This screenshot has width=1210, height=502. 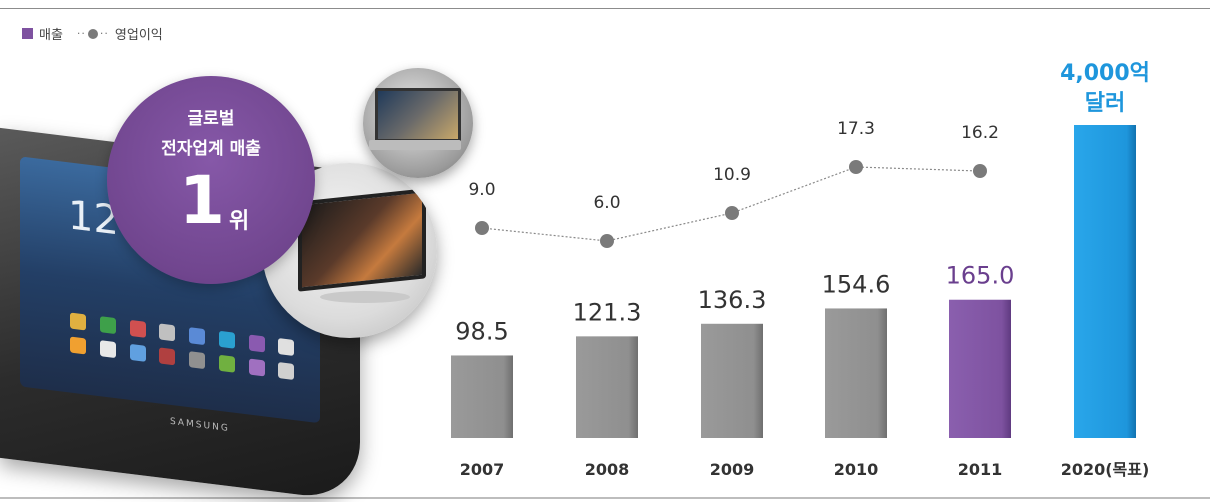 I want to click on profit-value-label-2008: 6.0, so click(x=606, y=203).